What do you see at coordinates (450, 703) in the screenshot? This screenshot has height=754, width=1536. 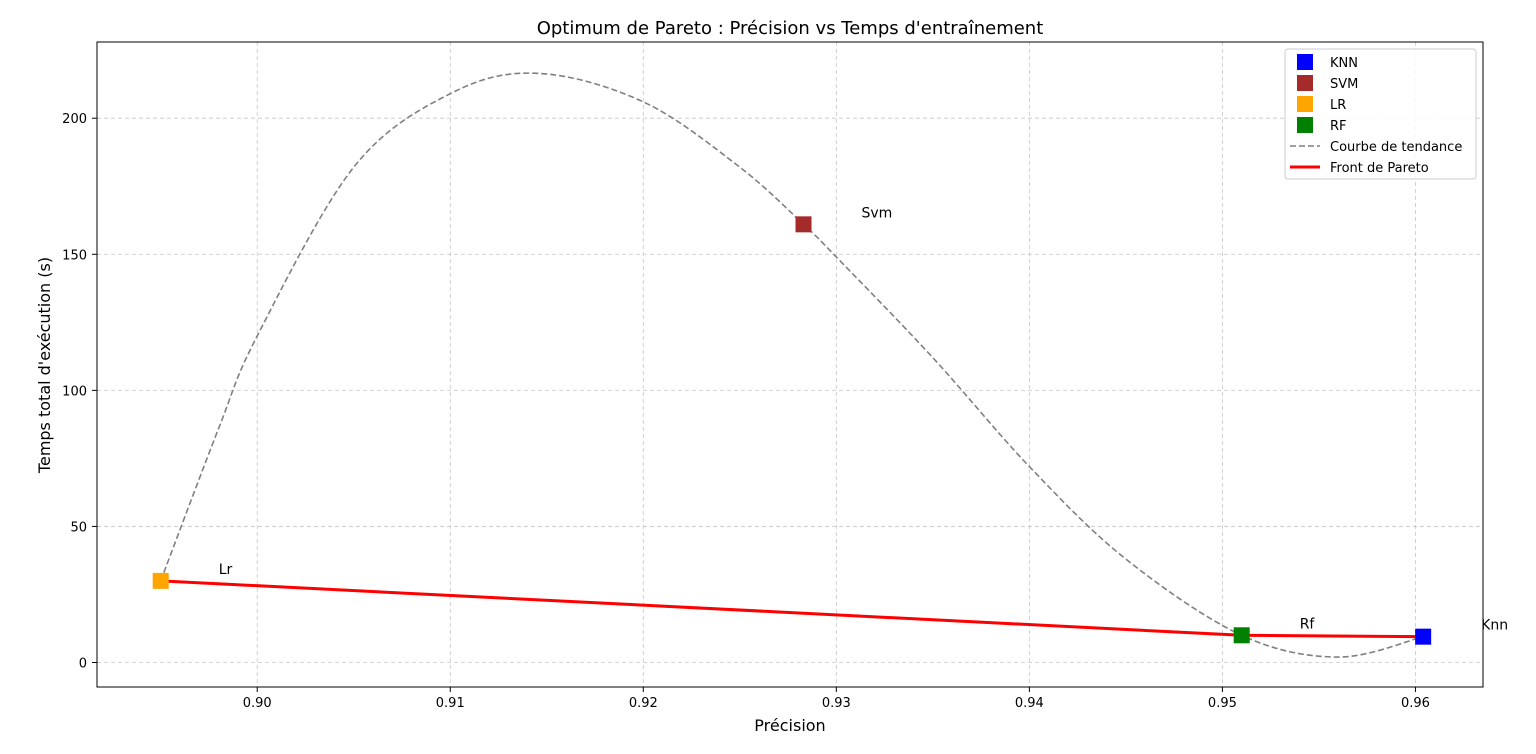 I see `x-tick-label: 0.91` at bounding box center [450, 703].